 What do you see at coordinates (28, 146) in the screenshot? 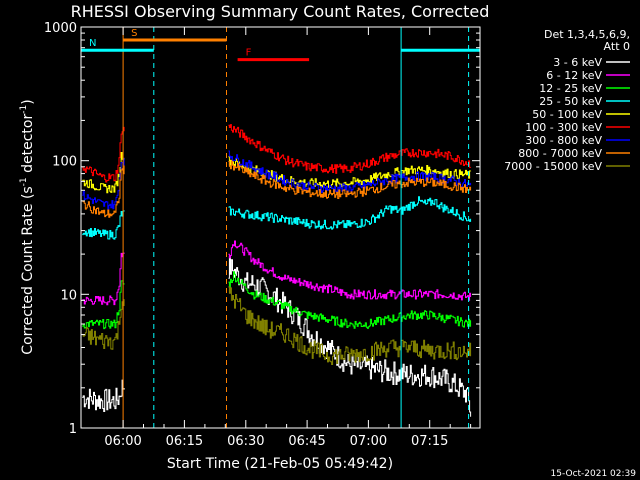
I see `y-axis-label-mid: detector` at bounding box center [28, 146].